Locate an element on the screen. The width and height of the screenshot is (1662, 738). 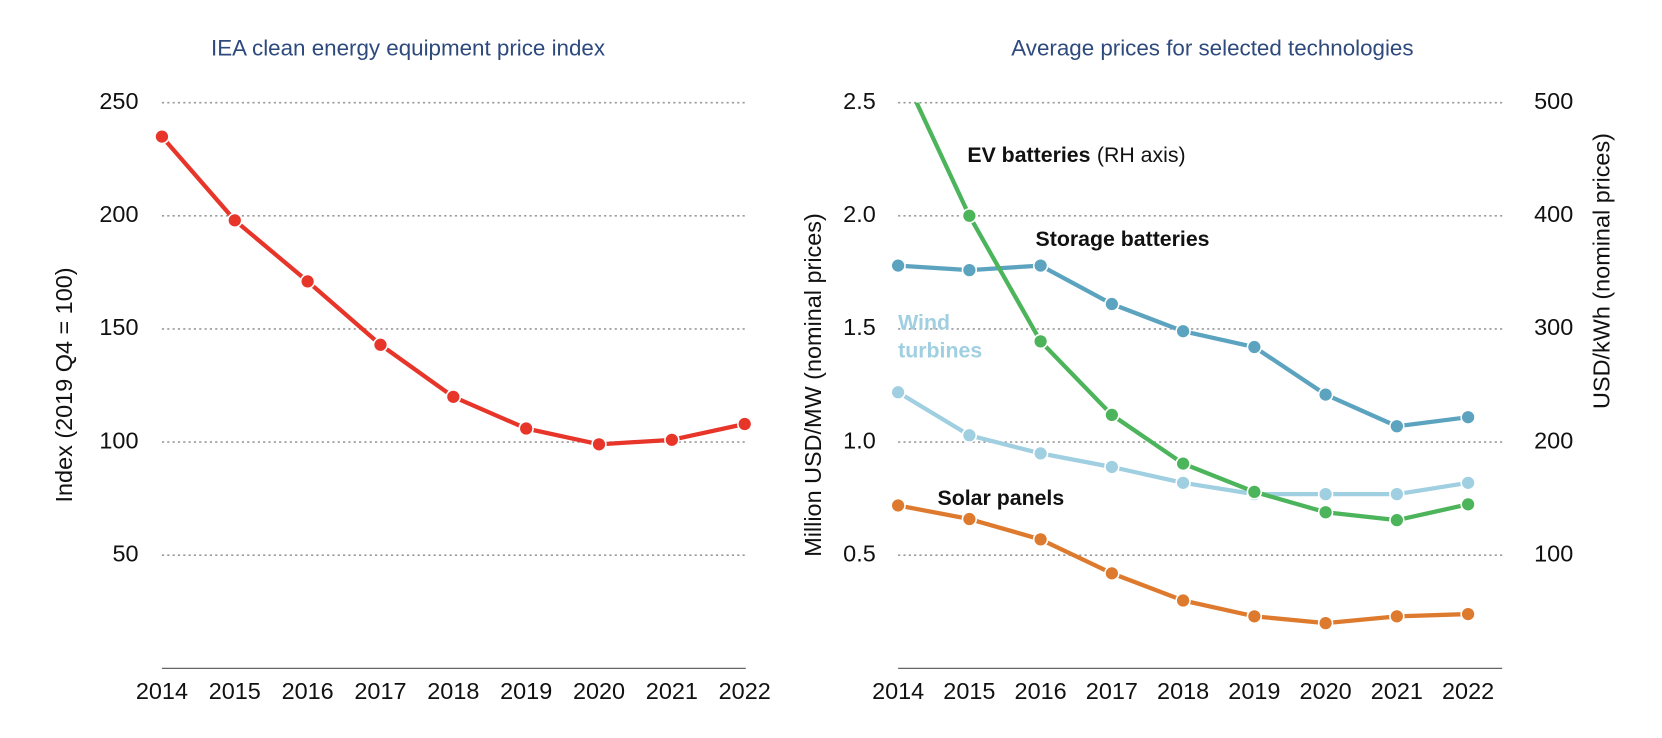
series-label-text: Wind turbines is located at coordinates (940, 337).